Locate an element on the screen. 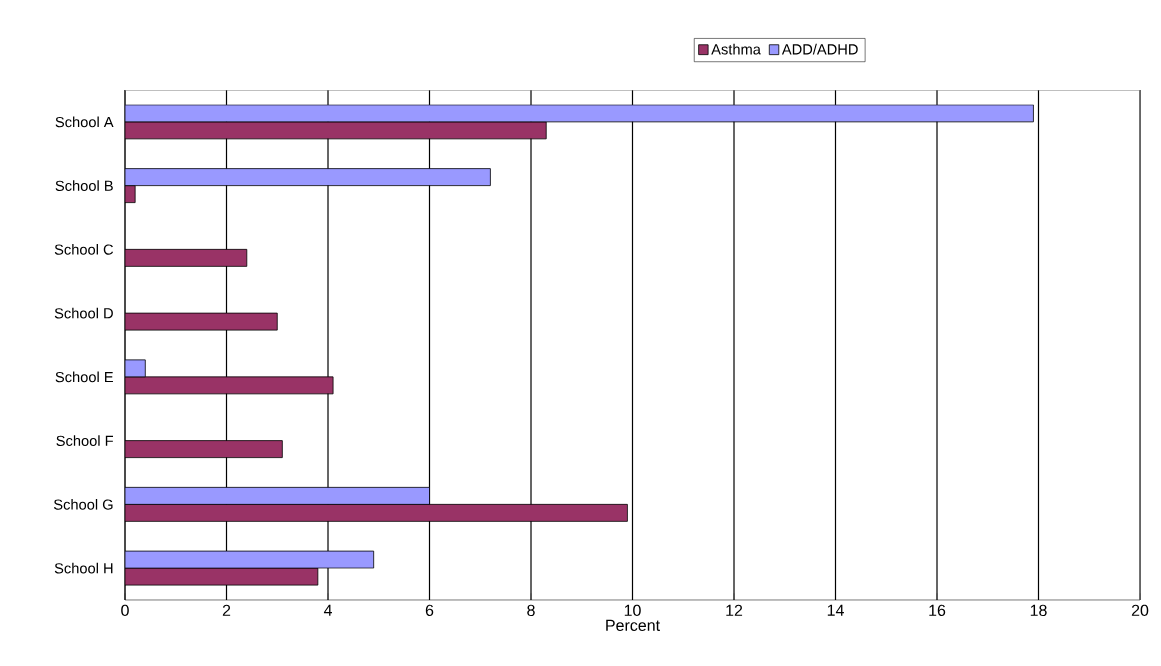 The width and height of the screenshot is (1161, 666). x-tick-label: 10 is located at coordinates (632, 610).